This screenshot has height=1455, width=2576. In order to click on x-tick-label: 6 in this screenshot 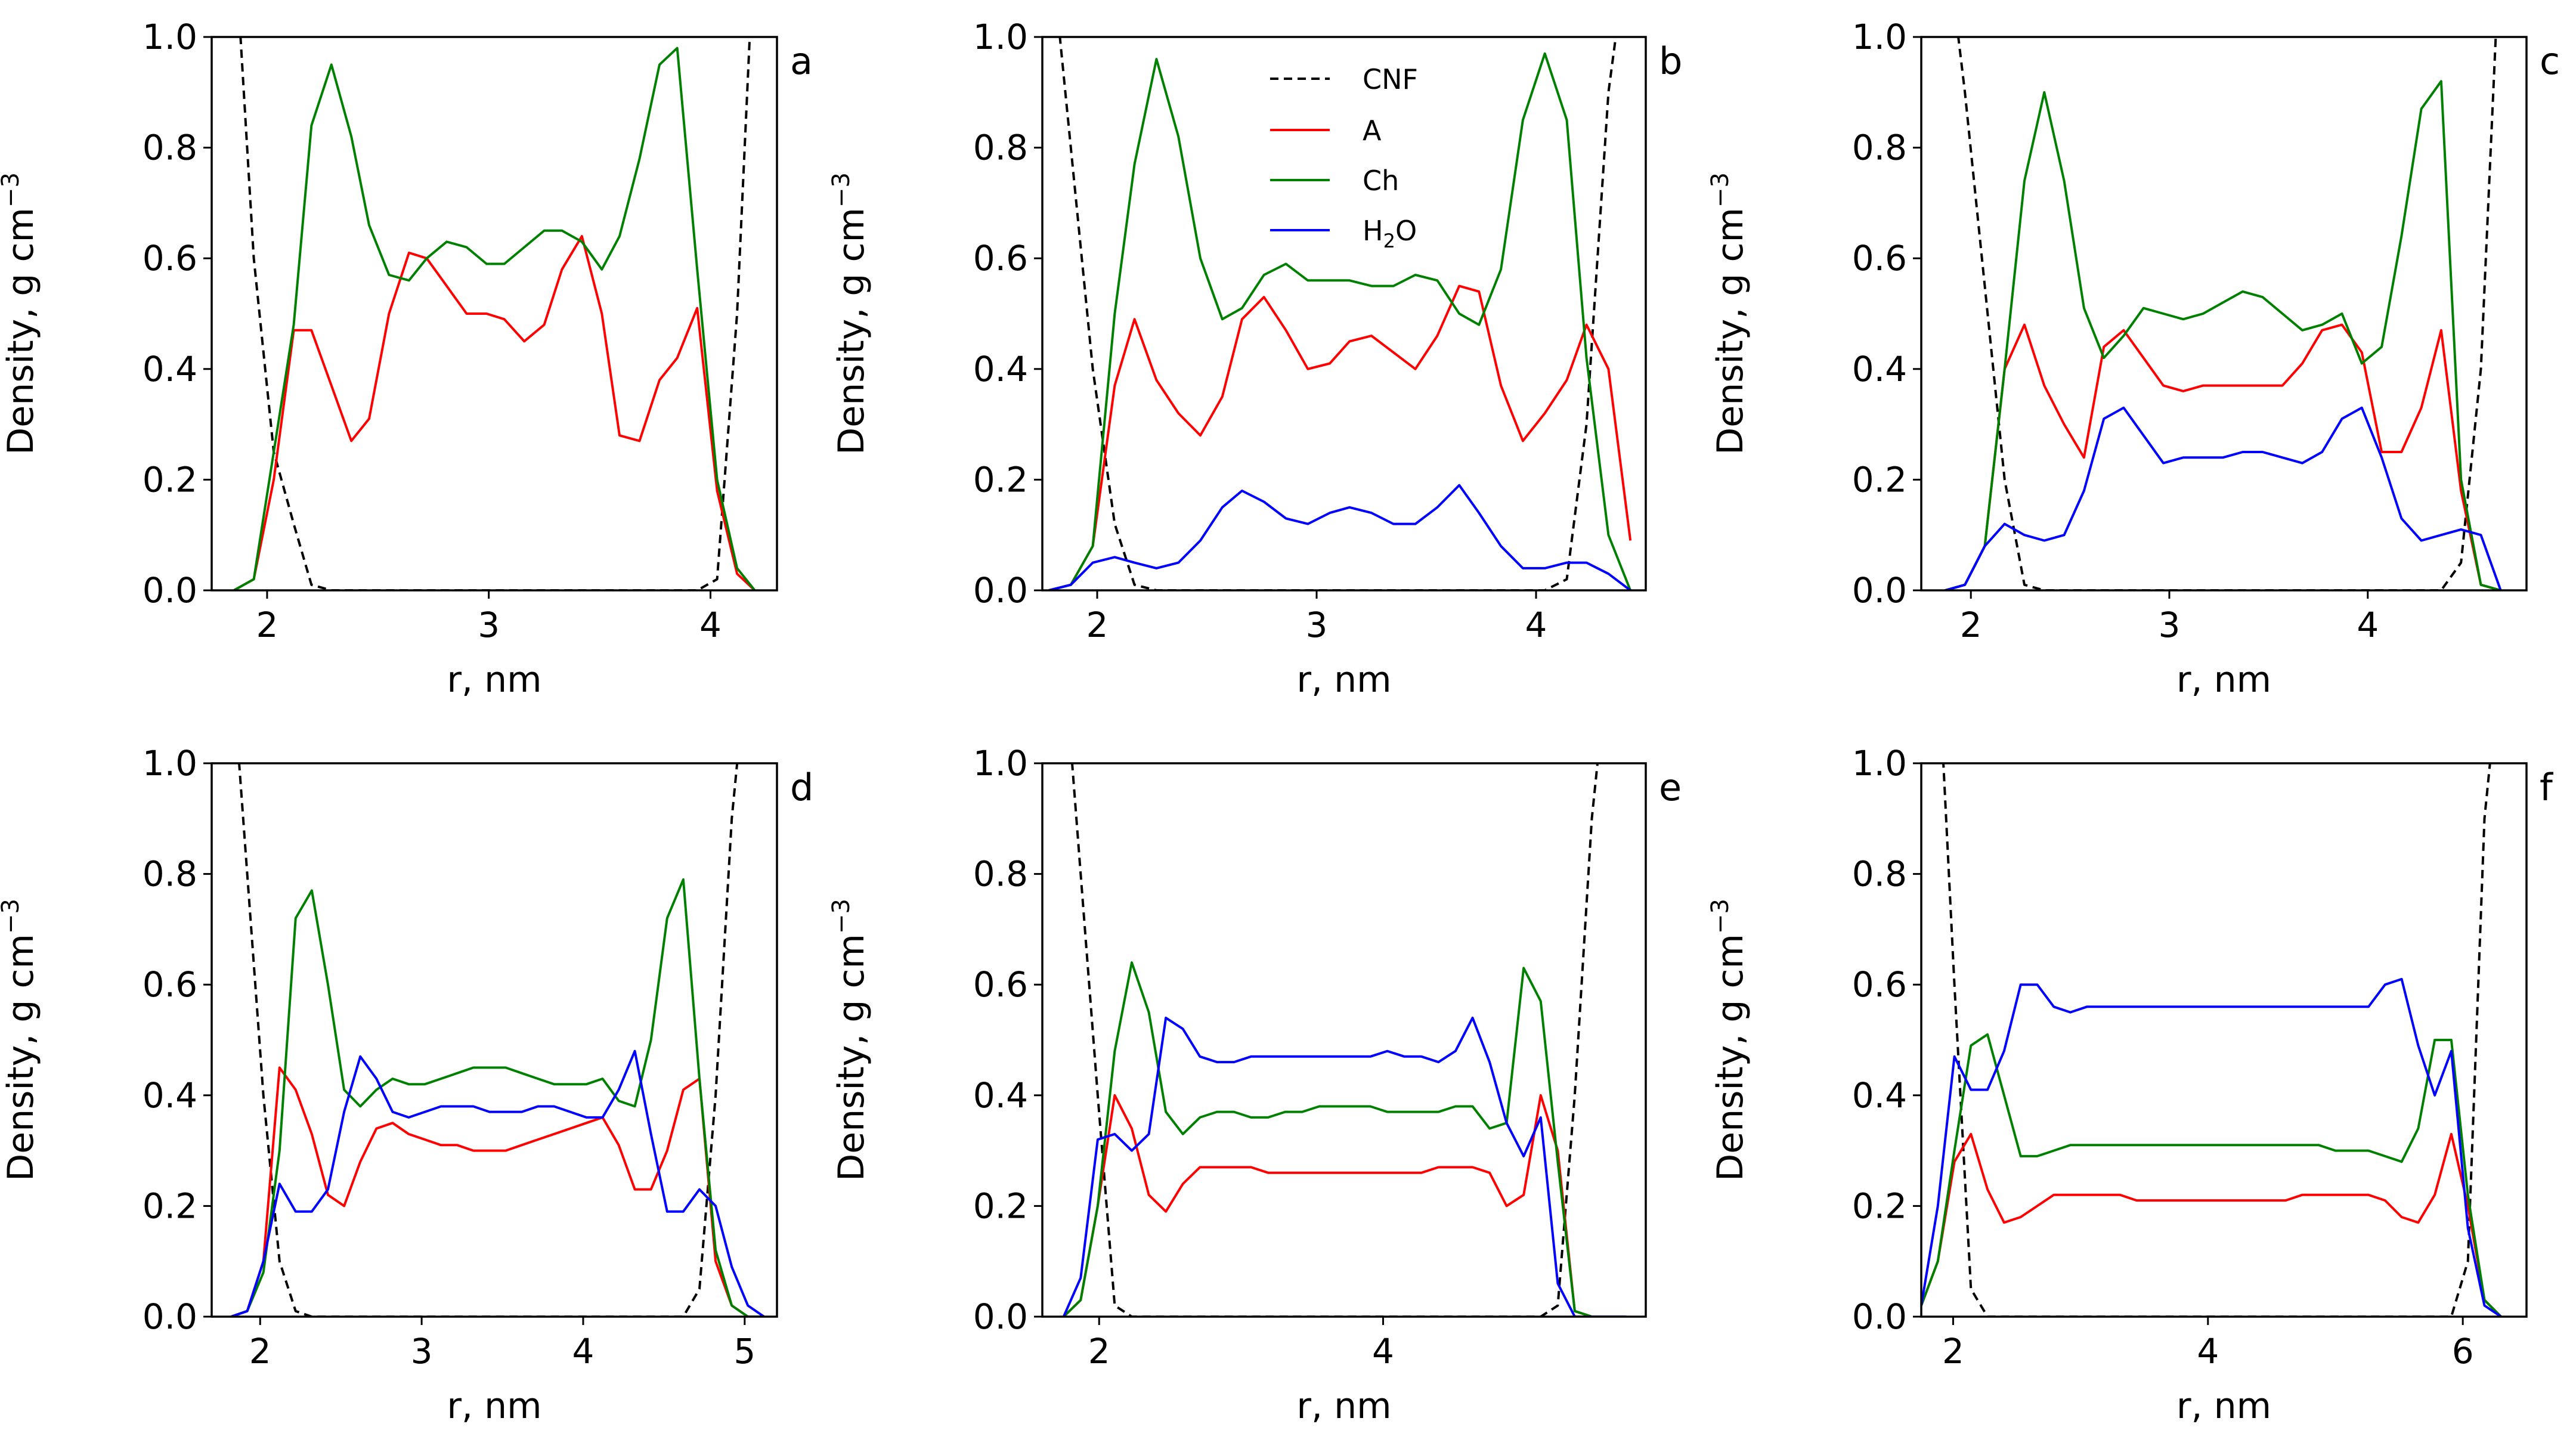, I will do `click(2463, 1351)`.